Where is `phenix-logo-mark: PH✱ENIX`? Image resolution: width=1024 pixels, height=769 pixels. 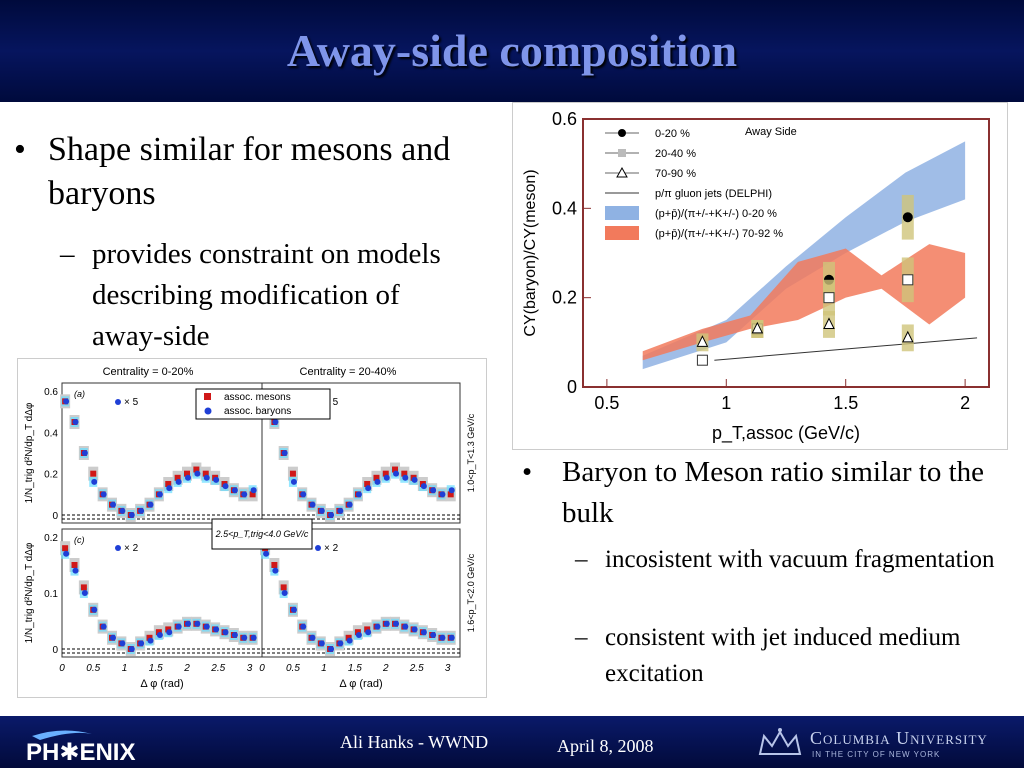 phenix-logo-mark: PH✱ENIX is located at coordinates (80, 748).